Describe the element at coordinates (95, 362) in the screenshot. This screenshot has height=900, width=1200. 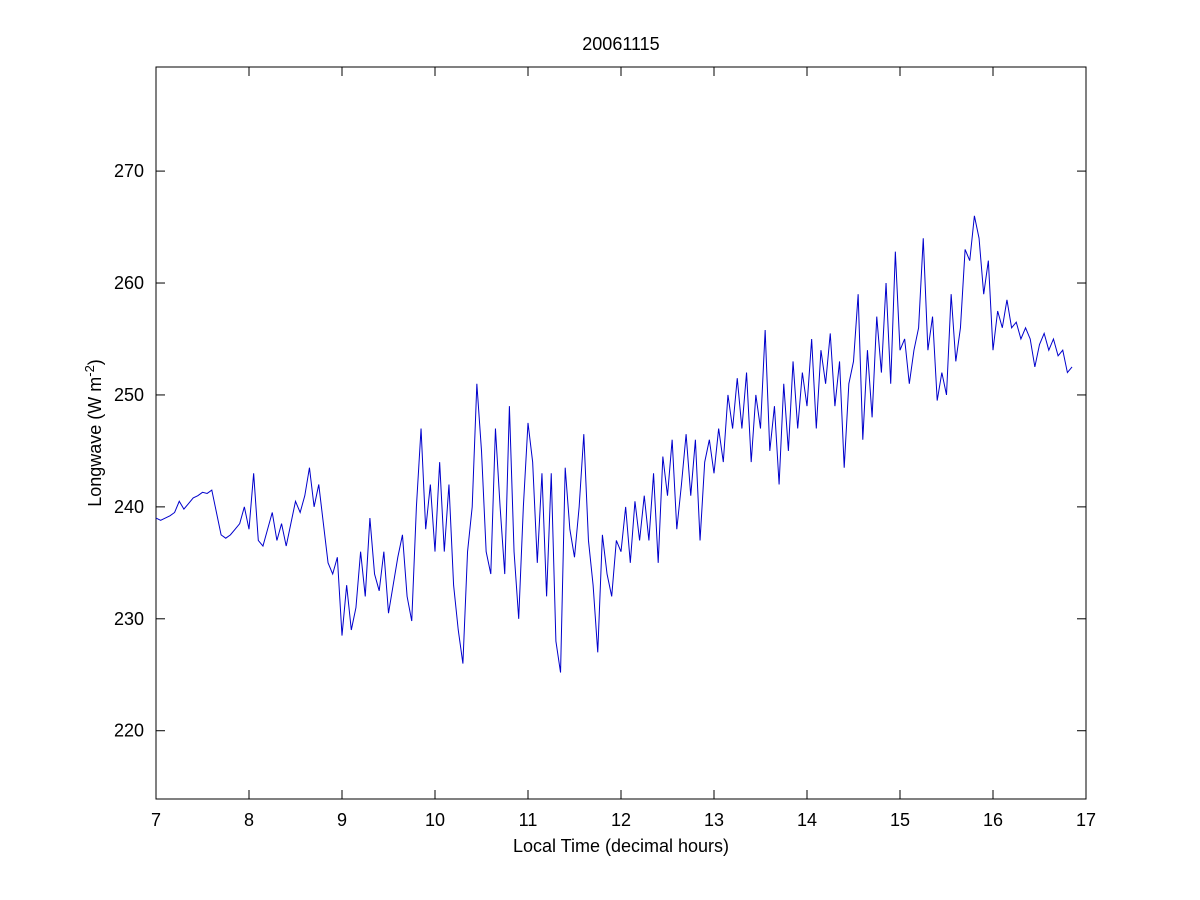
I see `y-label-end: )` at that location.